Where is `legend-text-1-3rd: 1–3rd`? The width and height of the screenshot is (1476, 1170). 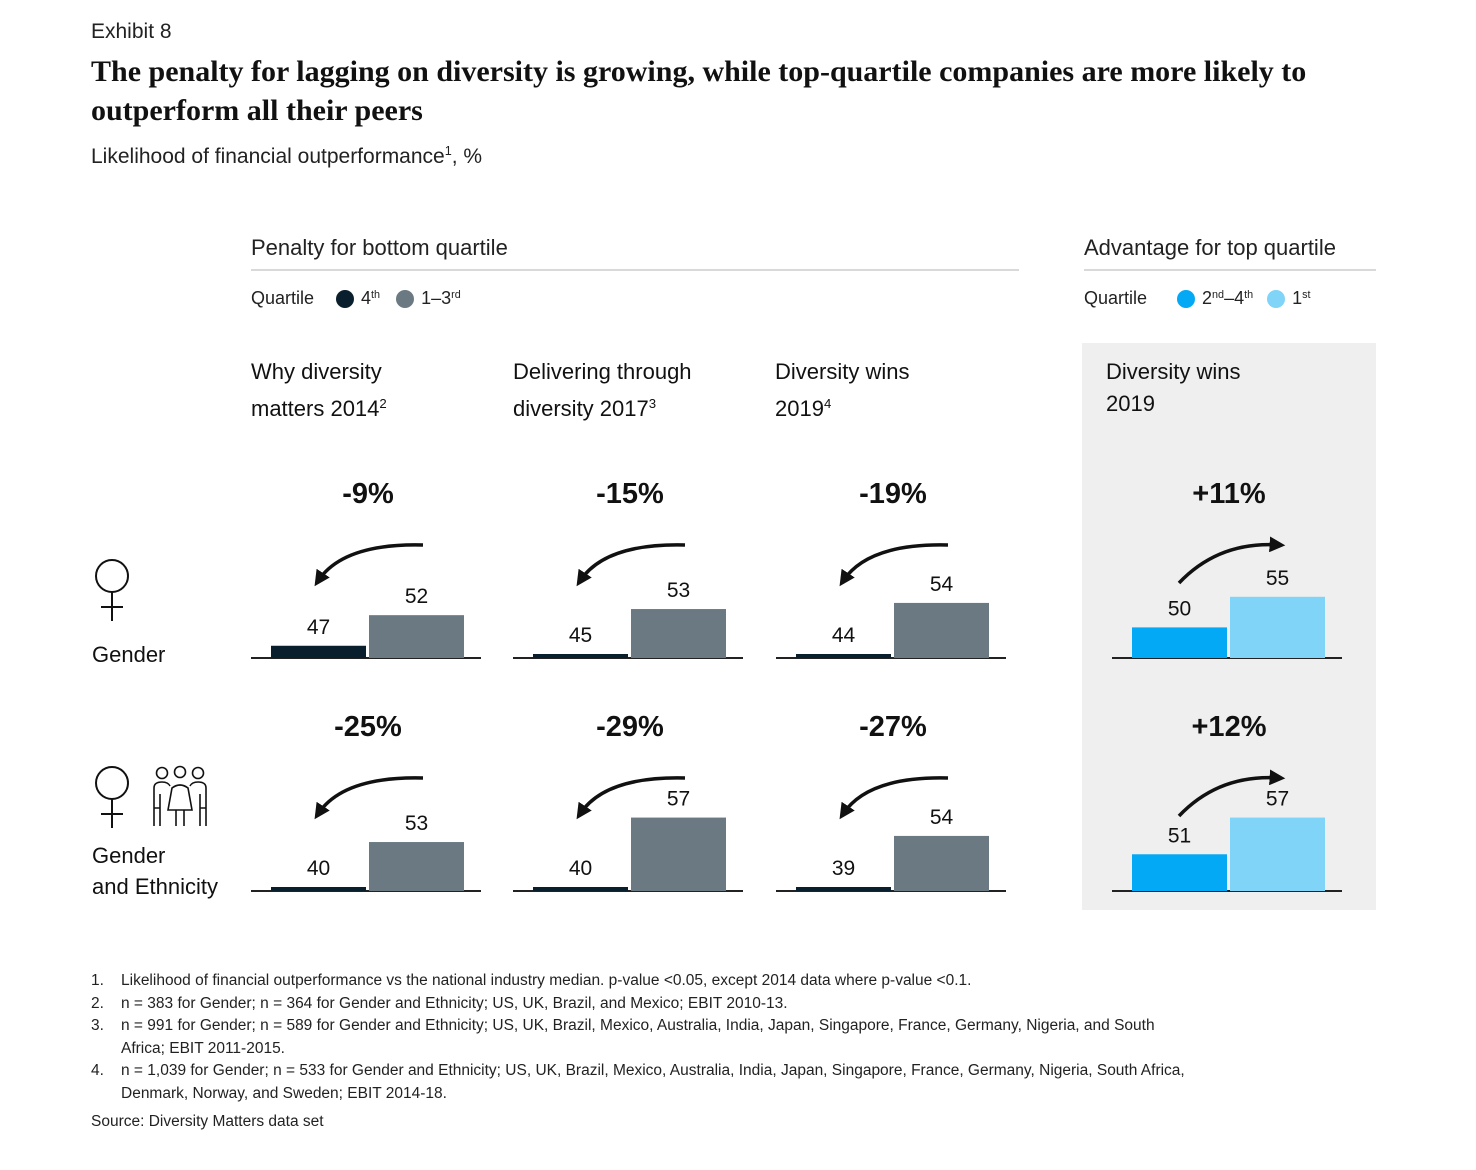
legend-text-1-3rd: 1–3rd is located at coordinates (441, 298).